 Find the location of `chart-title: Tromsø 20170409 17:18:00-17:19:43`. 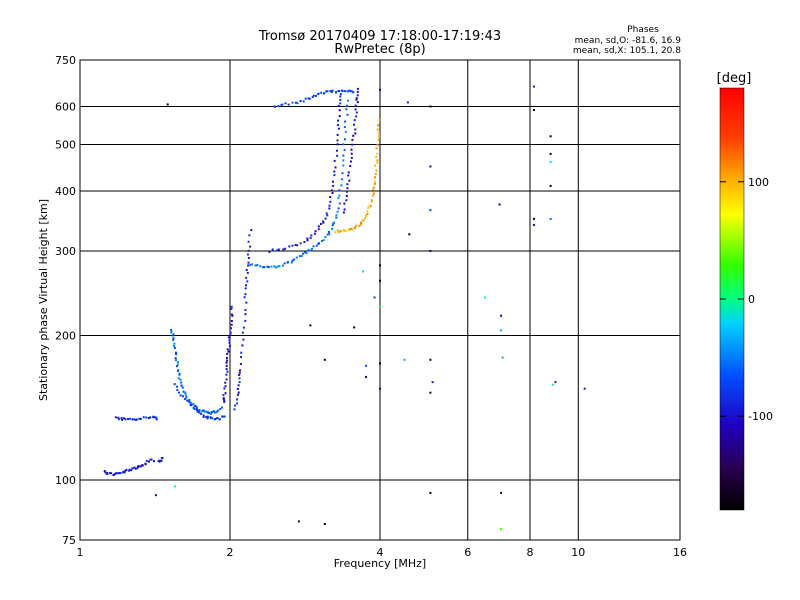

chart-title: Tromsø 20170409 17:18:00-17:19:43 is located at coordinates (379, 36).